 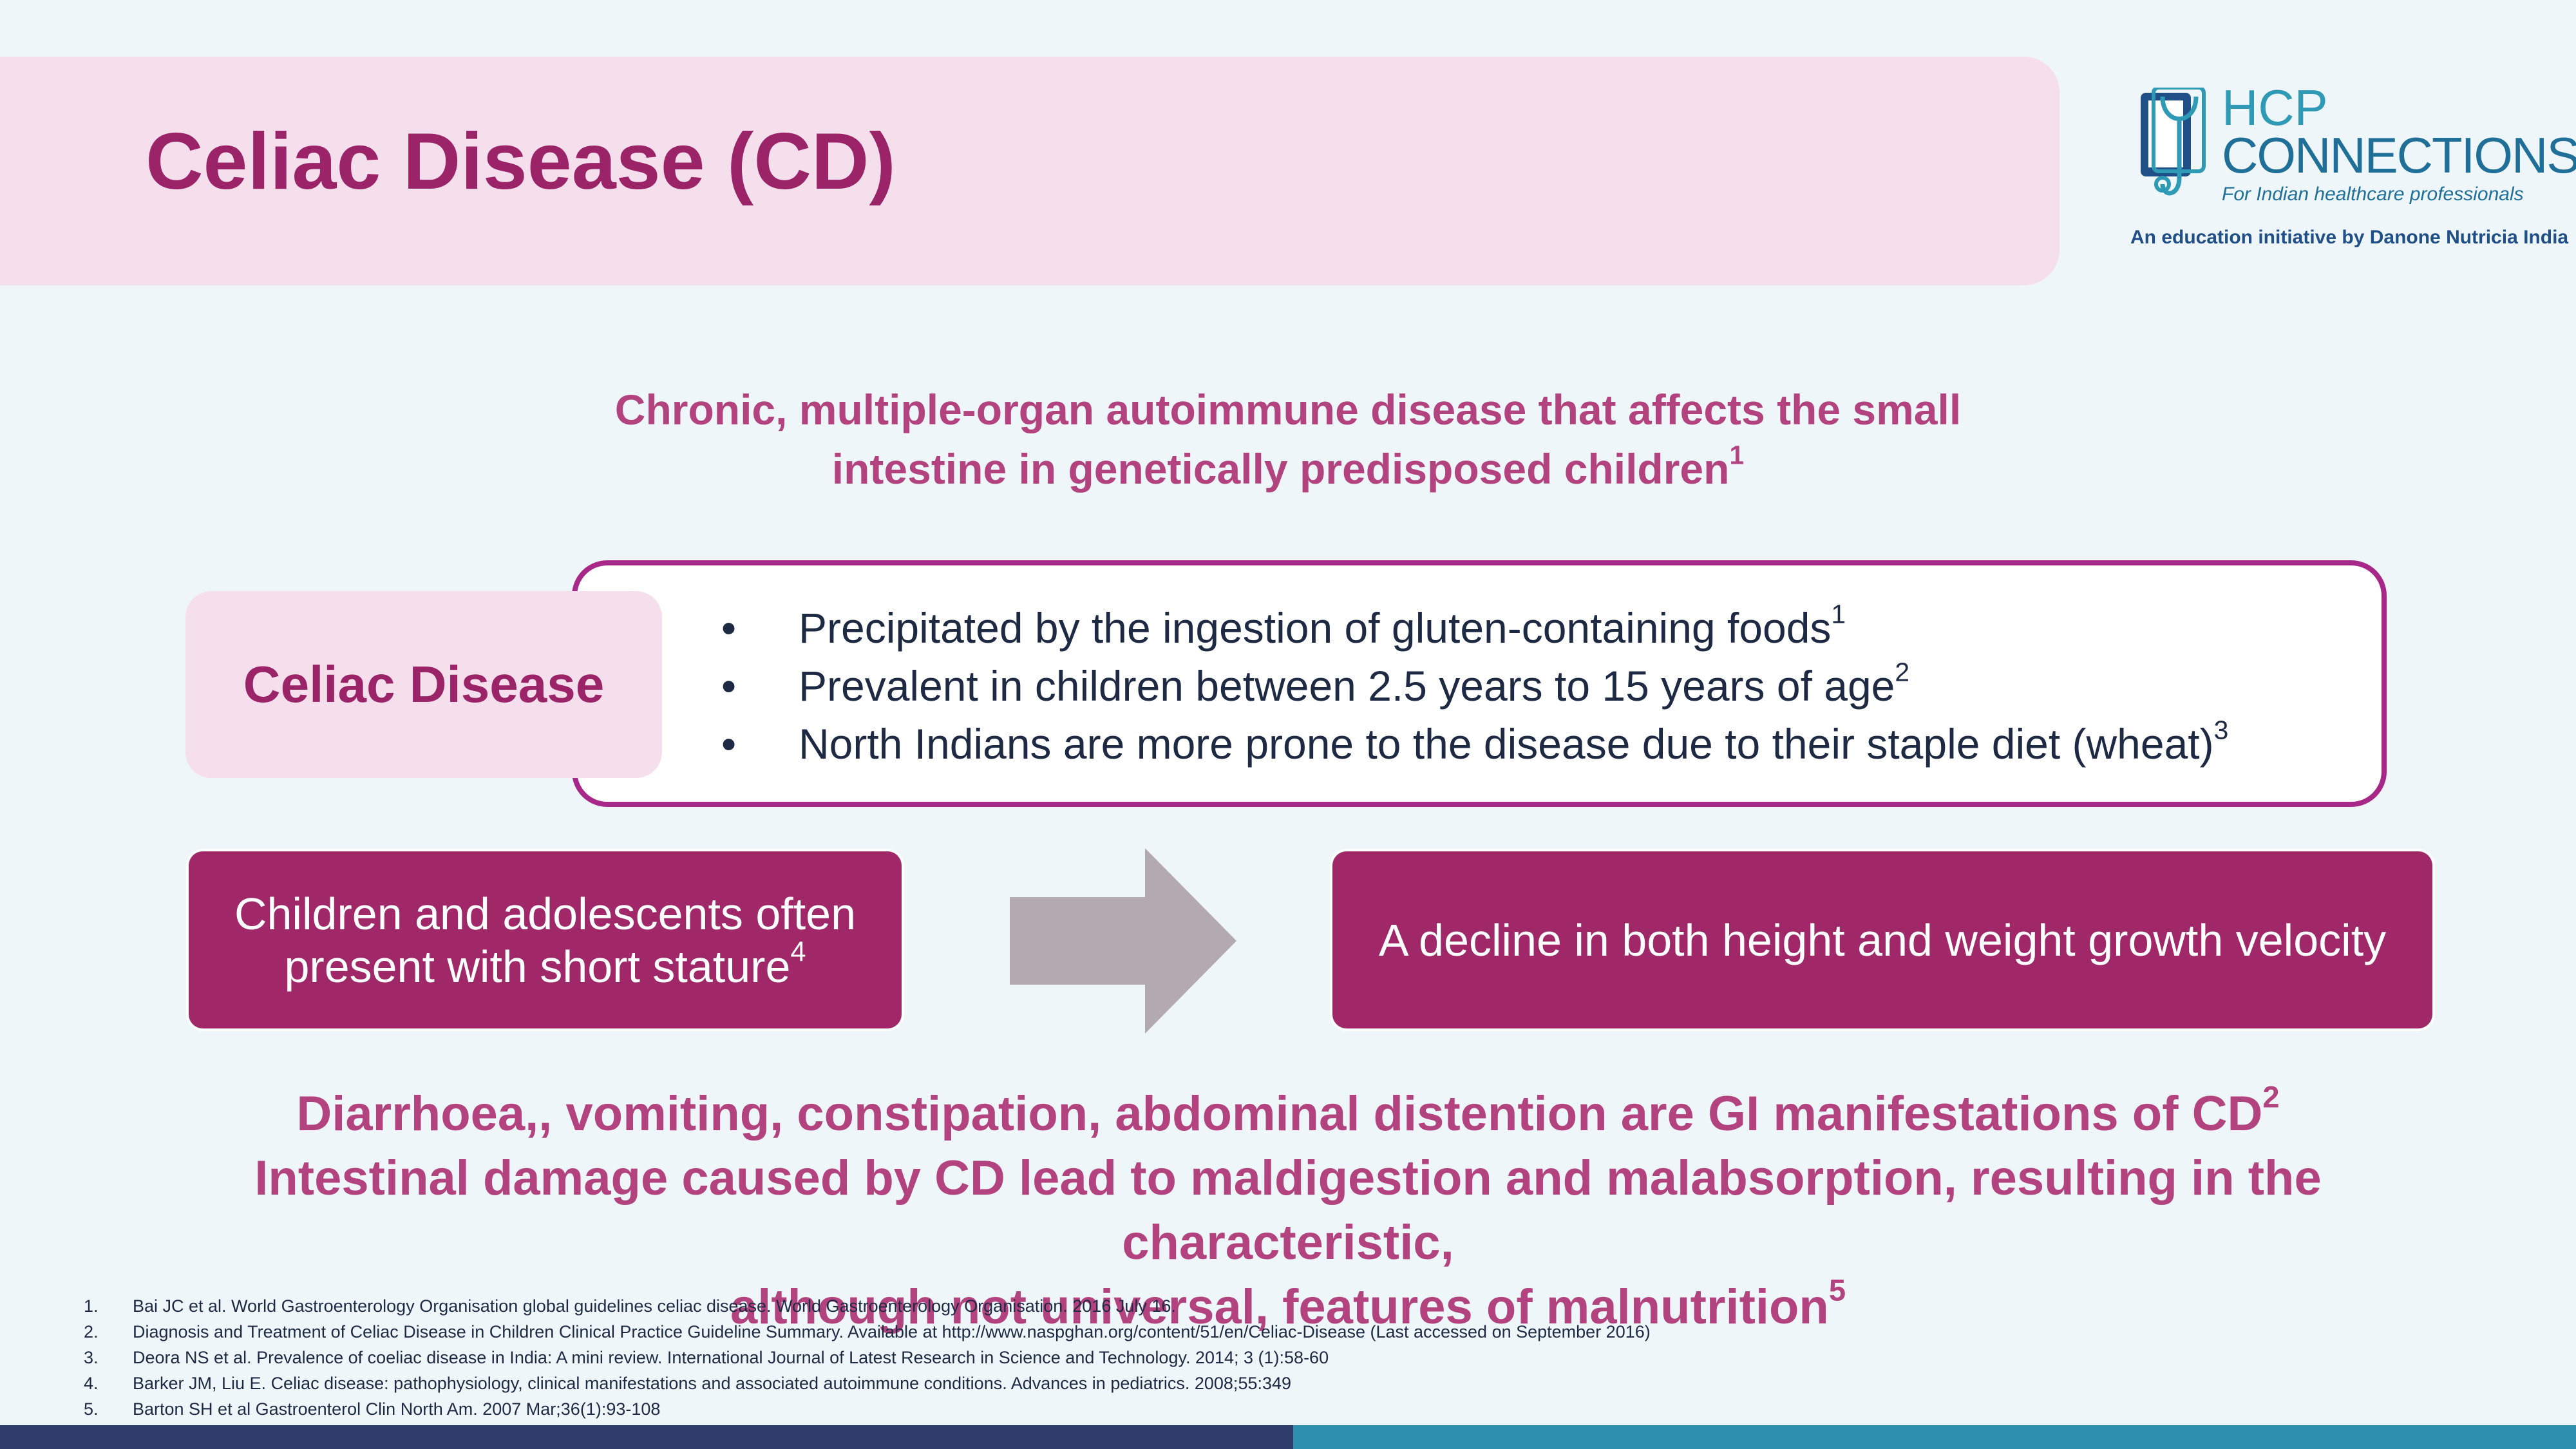 What do you see at coordinates (1838, 614) in the screenshot?
I see `bullet-ref: 1` at bounding box center [1838, 614].